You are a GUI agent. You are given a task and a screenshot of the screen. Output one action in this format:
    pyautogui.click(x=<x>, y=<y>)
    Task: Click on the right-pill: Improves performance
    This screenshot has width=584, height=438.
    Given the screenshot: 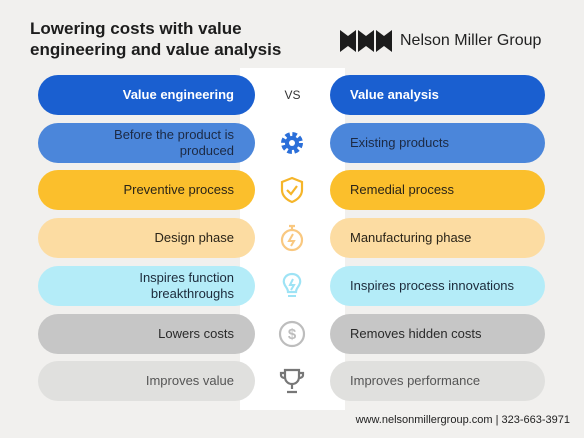 What is the action you would take?
    pyautogui.click(x=437, y=381)
    